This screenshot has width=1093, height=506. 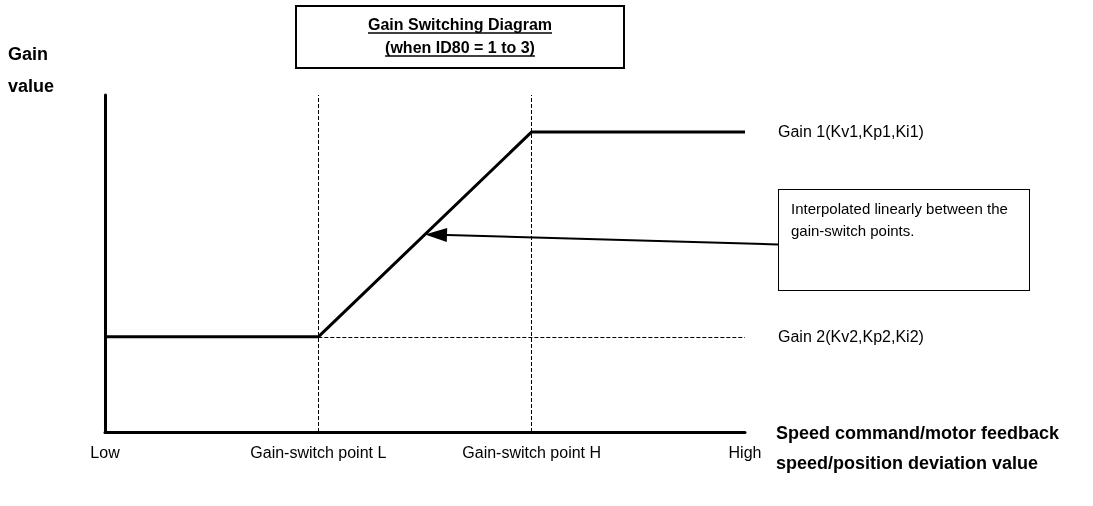 What do you see at coordinates (460, 35) in the screenshot?
I see `chart-title: Gain Switching Diagram (when ID80 = 1 to 3)` at bounding box center [460, 35].